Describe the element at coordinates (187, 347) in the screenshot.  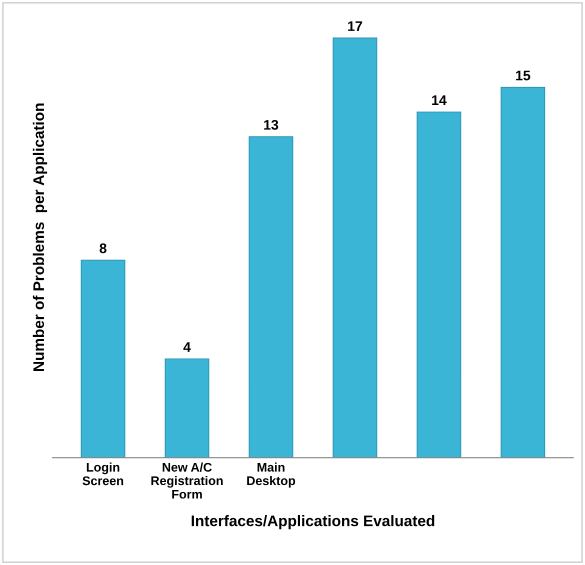
I see `data-label: 4` at that location.